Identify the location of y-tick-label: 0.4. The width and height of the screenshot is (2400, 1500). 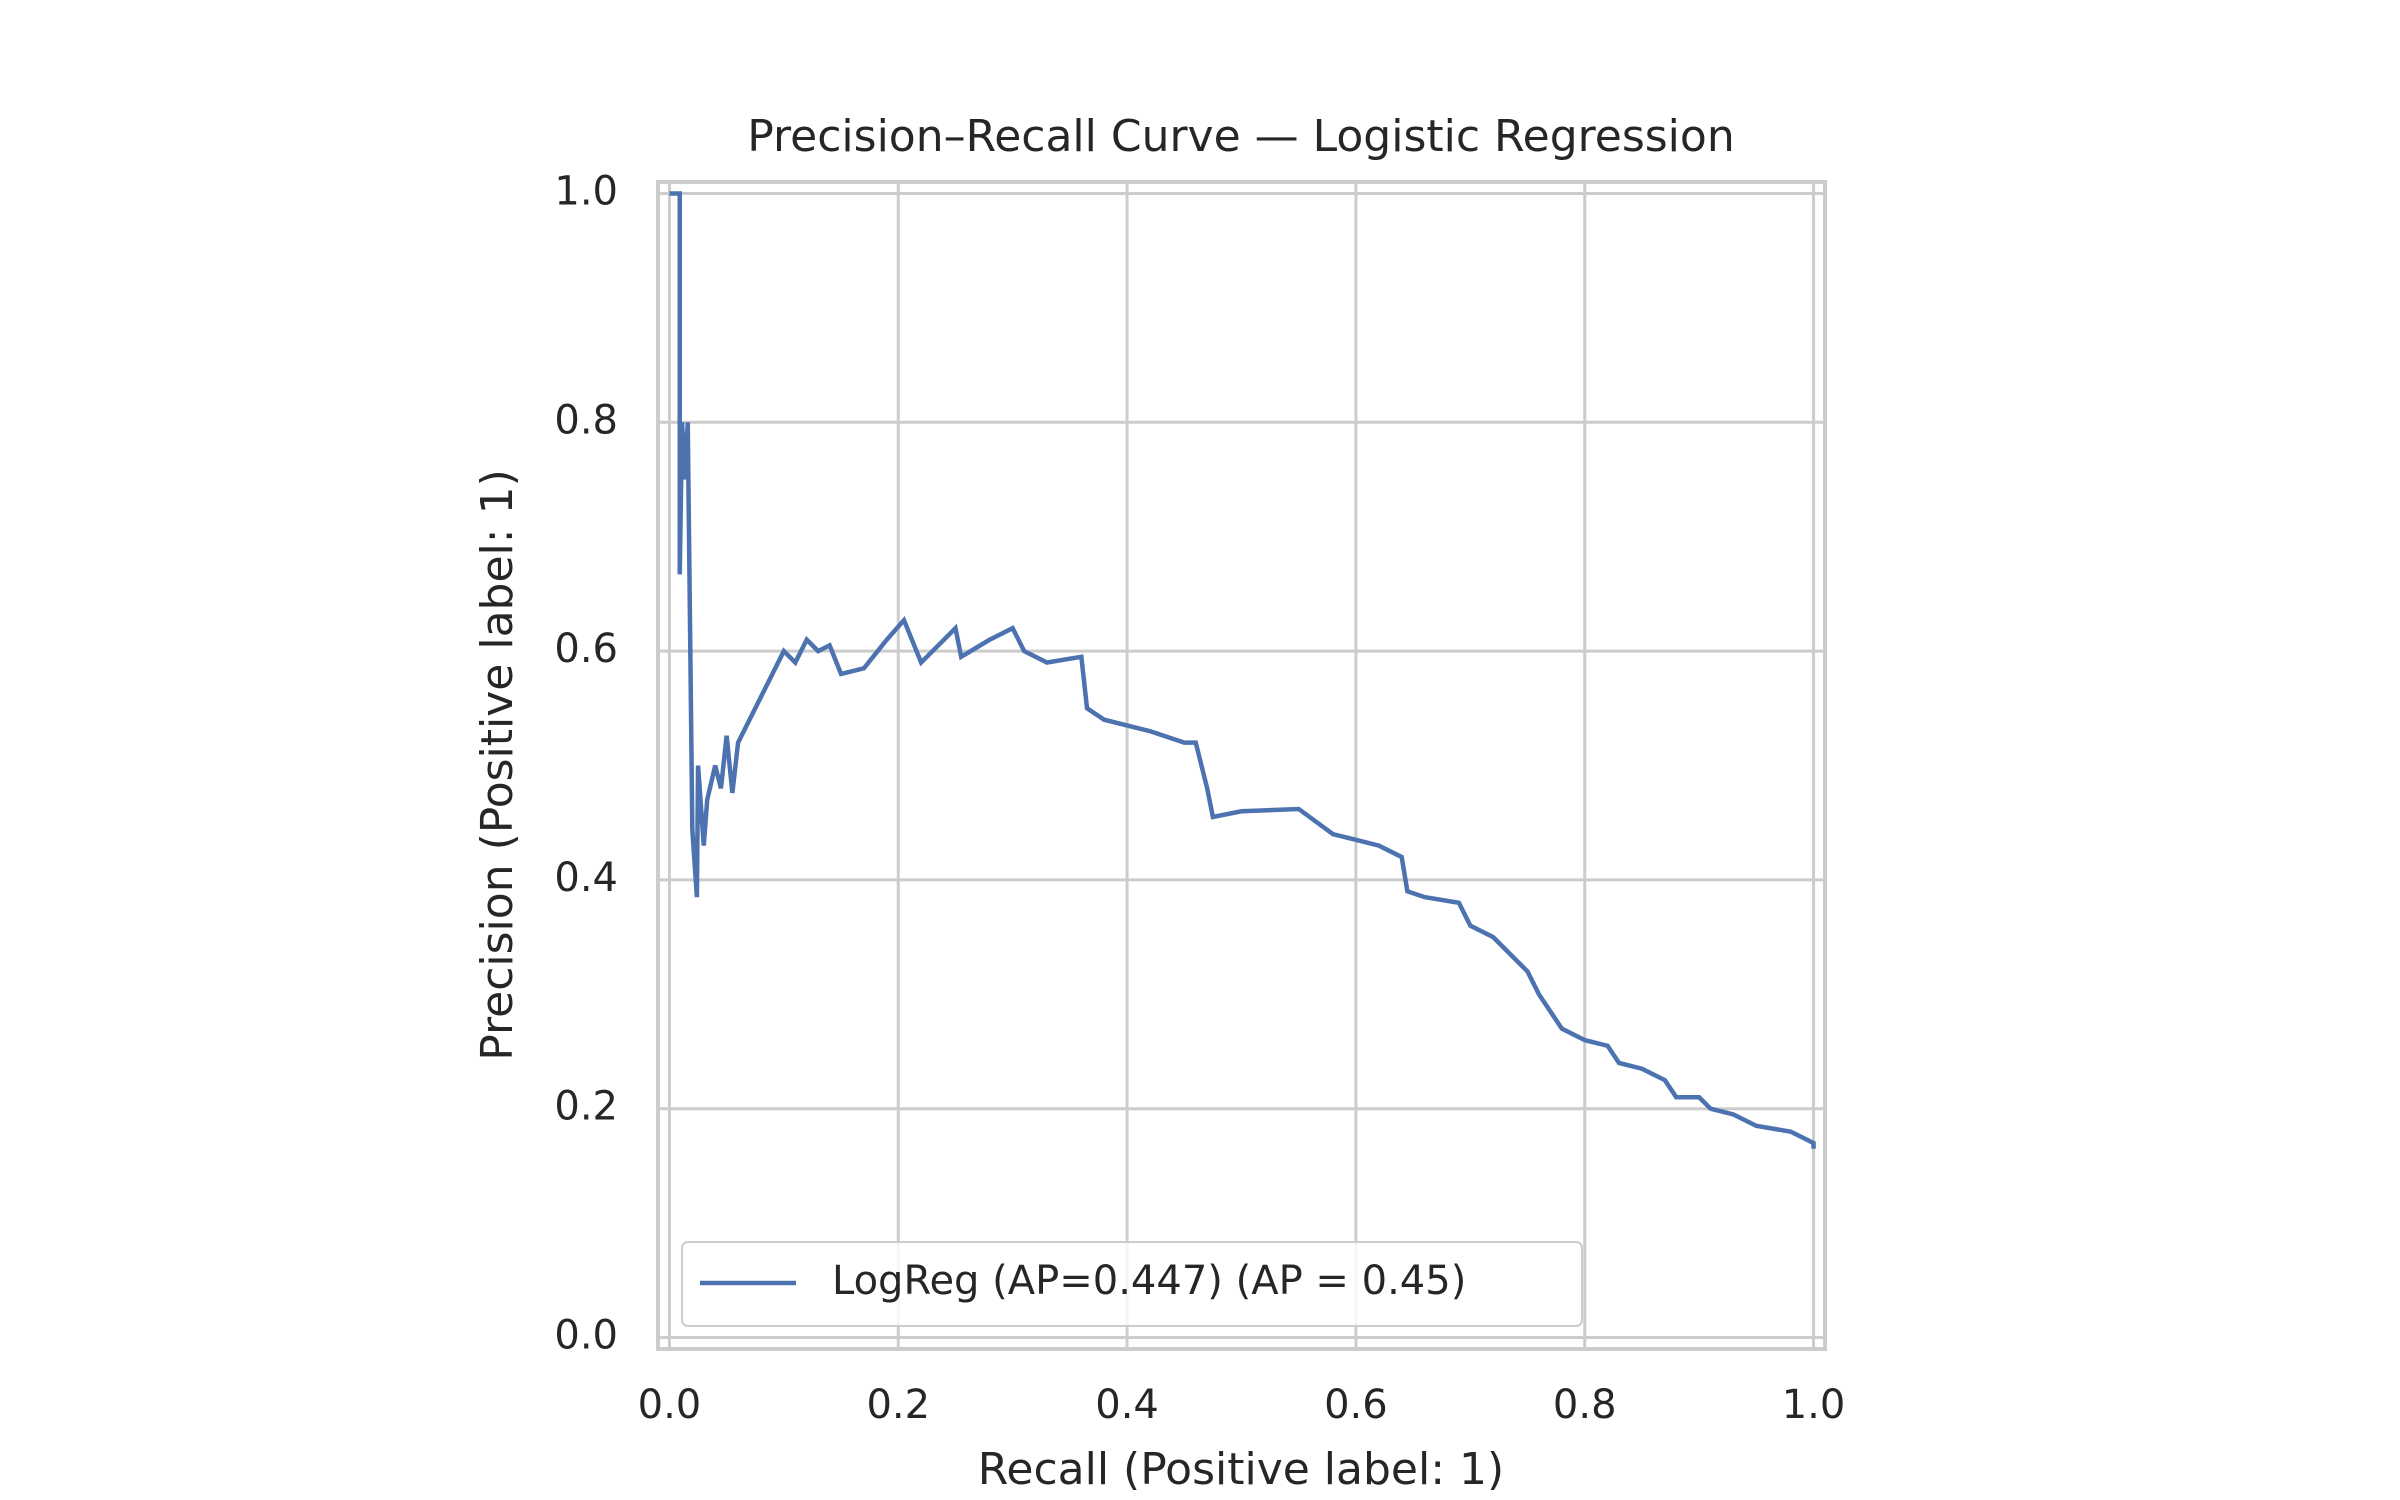
(586, 878).